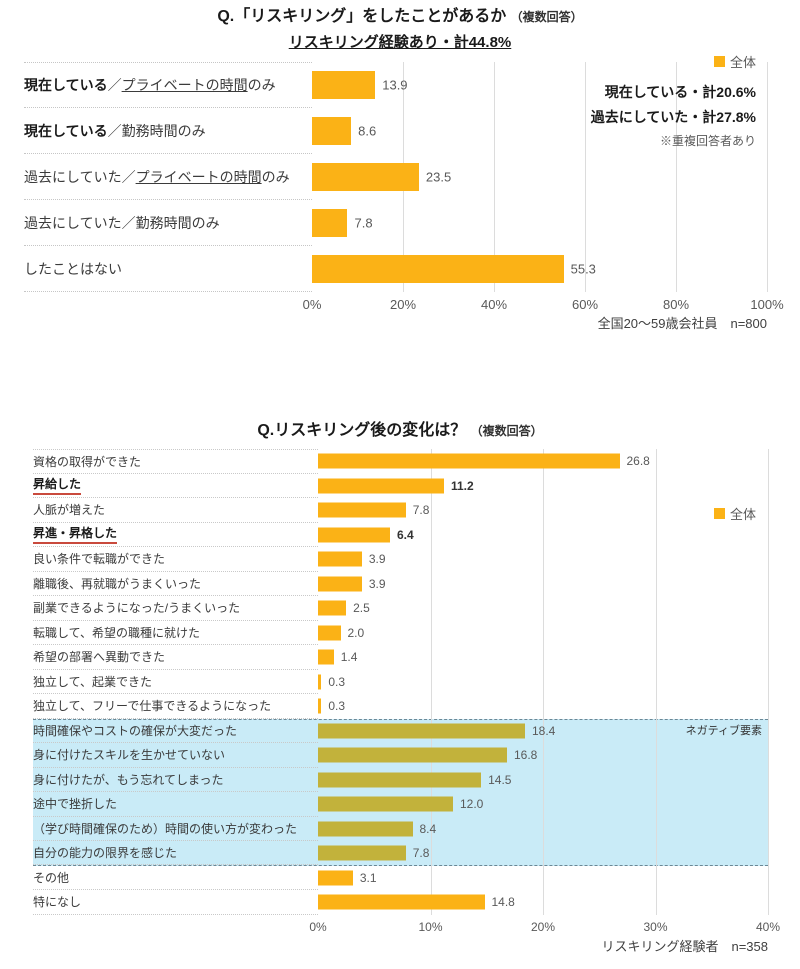 The image size is (800, 969). I want to click on chart-row: 資格の取得ができた 26.8, so click(400, 461).